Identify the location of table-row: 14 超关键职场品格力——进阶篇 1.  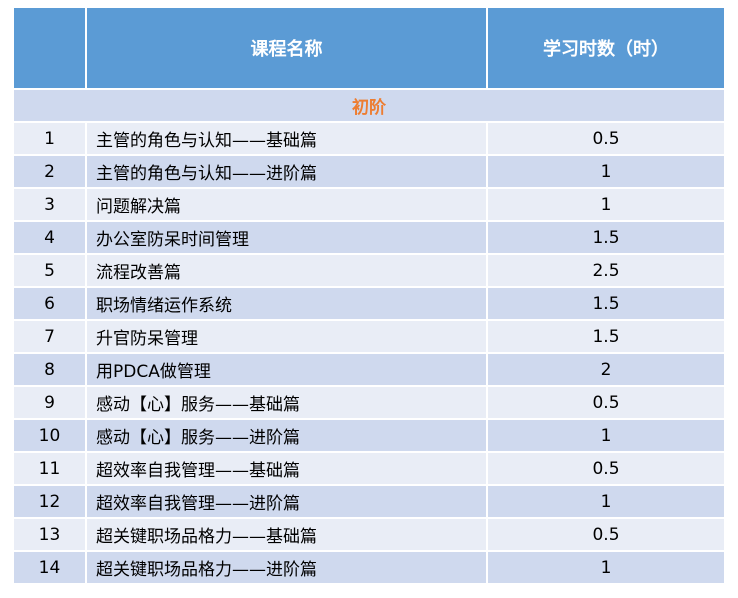
(369, 568).